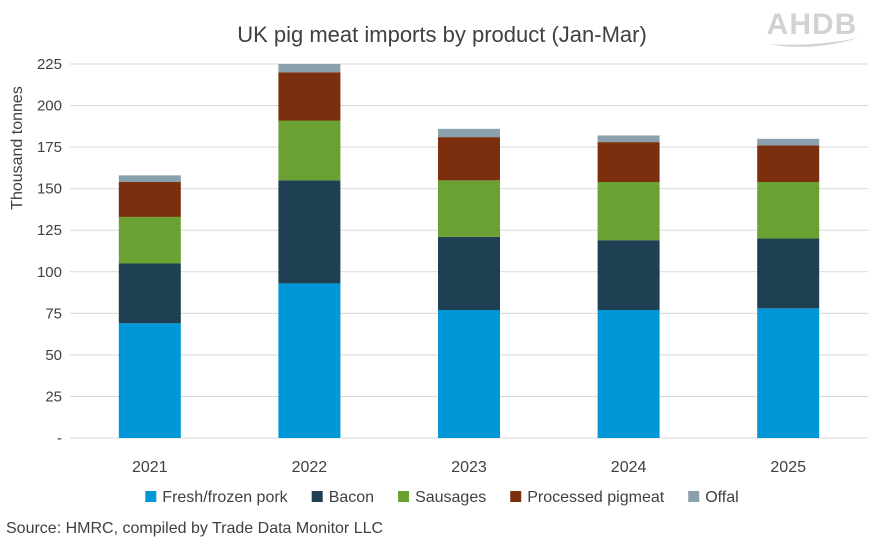 The width and height of the screenshot is (884, 547). Describe the element at coordinates (49, 272) in the screenshot. I see `y-tick-label: 100` at that location.